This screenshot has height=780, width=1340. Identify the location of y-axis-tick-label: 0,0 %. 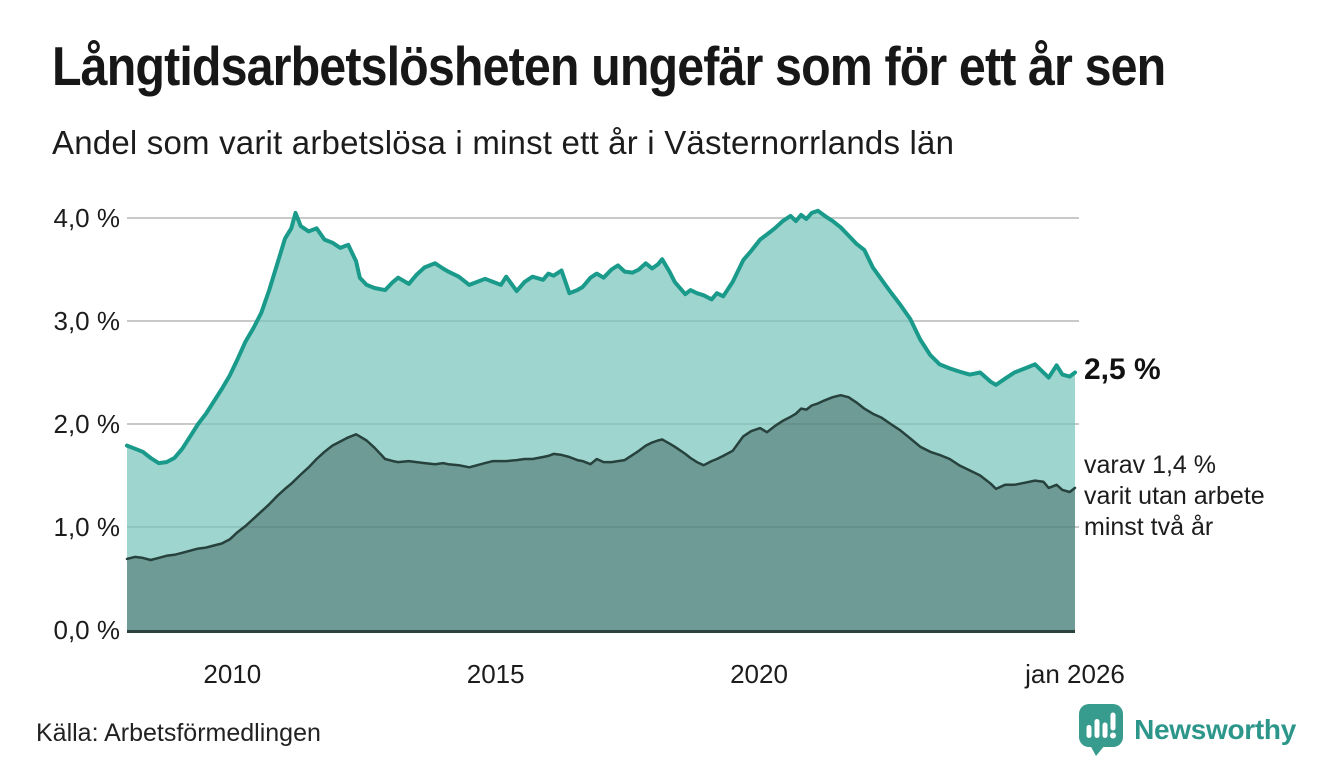
(87, 630).